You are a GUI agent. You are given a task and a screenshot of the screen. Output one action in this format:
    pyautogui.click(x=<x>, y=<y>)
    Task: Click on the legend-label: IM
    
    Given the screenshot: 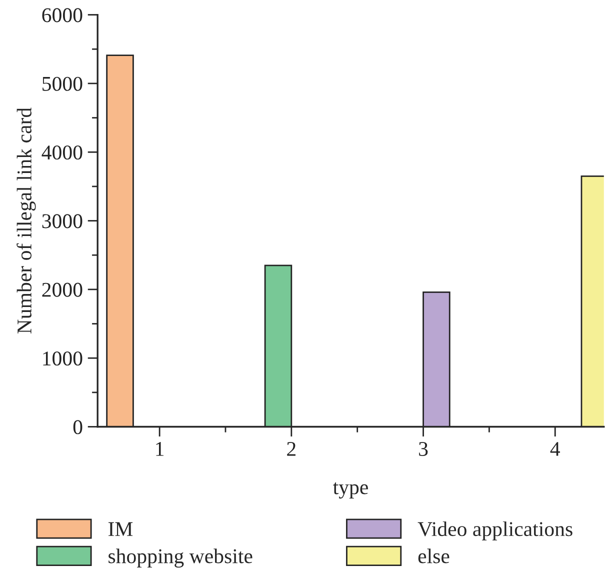 What is the action you would take?
    pyautogui.click(x=120, y=529)
    